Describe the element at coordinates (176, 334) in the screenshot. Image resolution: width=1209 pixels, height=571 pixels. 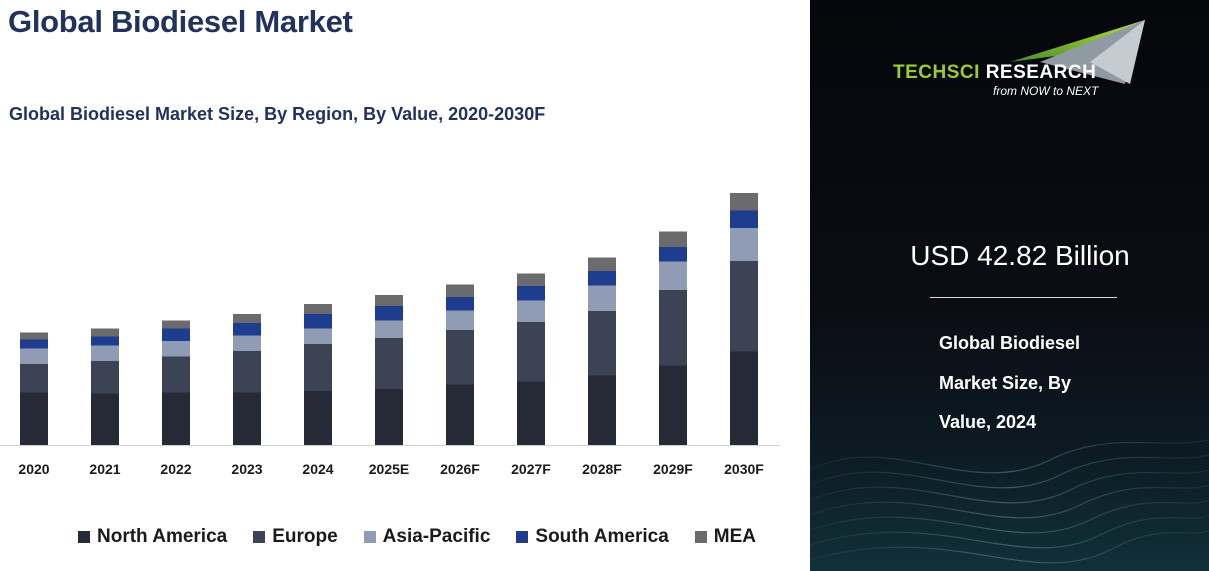
I see `bar-segment-2022-south-america` at that location.